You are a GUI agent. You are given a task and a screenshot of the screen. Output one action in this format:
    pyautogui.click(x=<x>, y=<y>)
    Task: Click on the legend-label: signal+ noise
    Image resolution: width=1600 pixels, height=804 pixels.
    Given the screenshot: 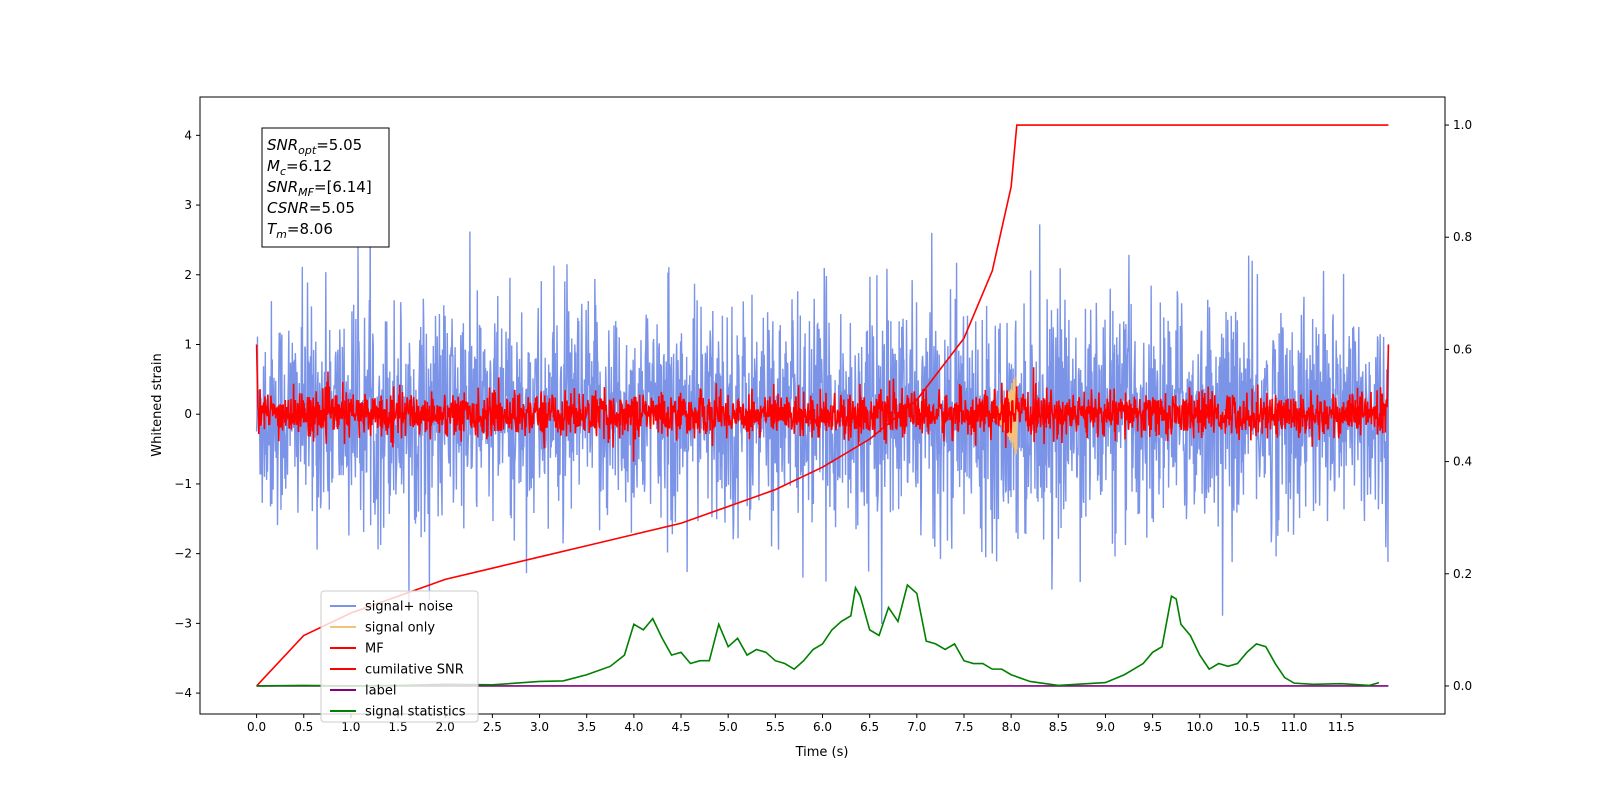 What is the action you would take?
    pyautogui.click(x=409, y=607)
    